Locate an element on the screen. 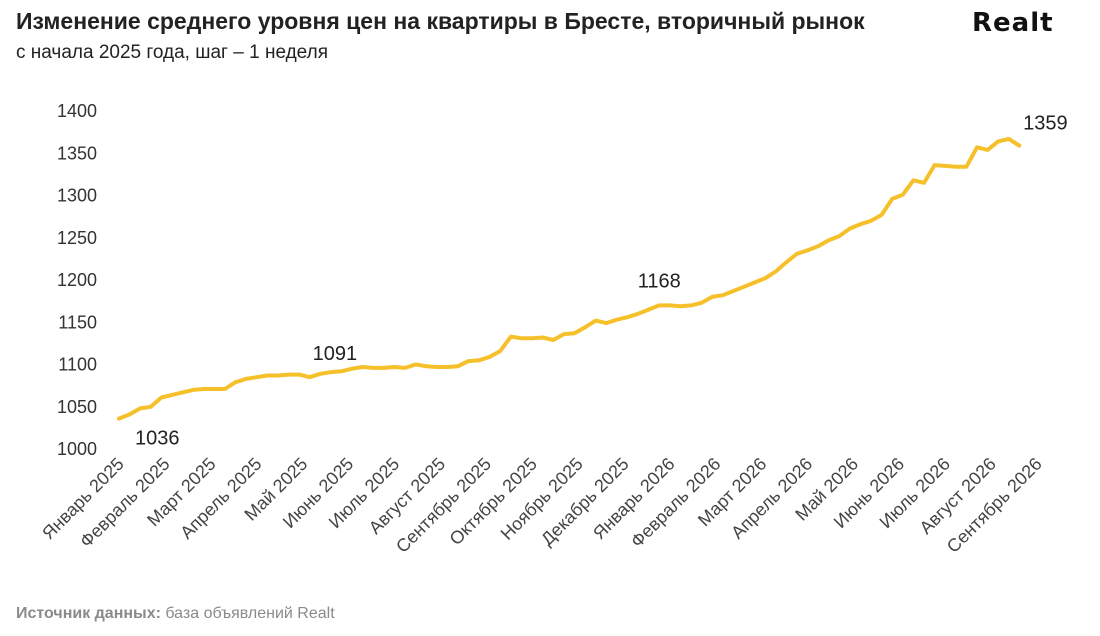 The image size is (1100, 636). y-tick-label: 1350 is located at coordinates (77, 153).